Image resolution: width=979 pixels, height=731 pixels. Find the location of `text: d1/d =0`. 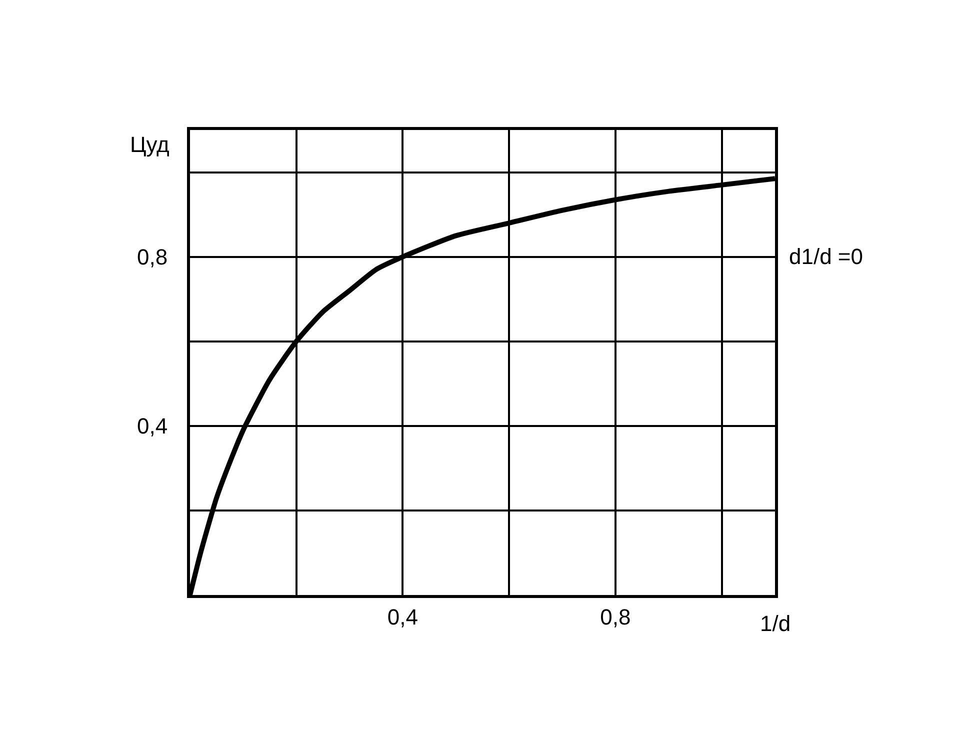

text: d1/d =0 is located at coordinates (826, 256).